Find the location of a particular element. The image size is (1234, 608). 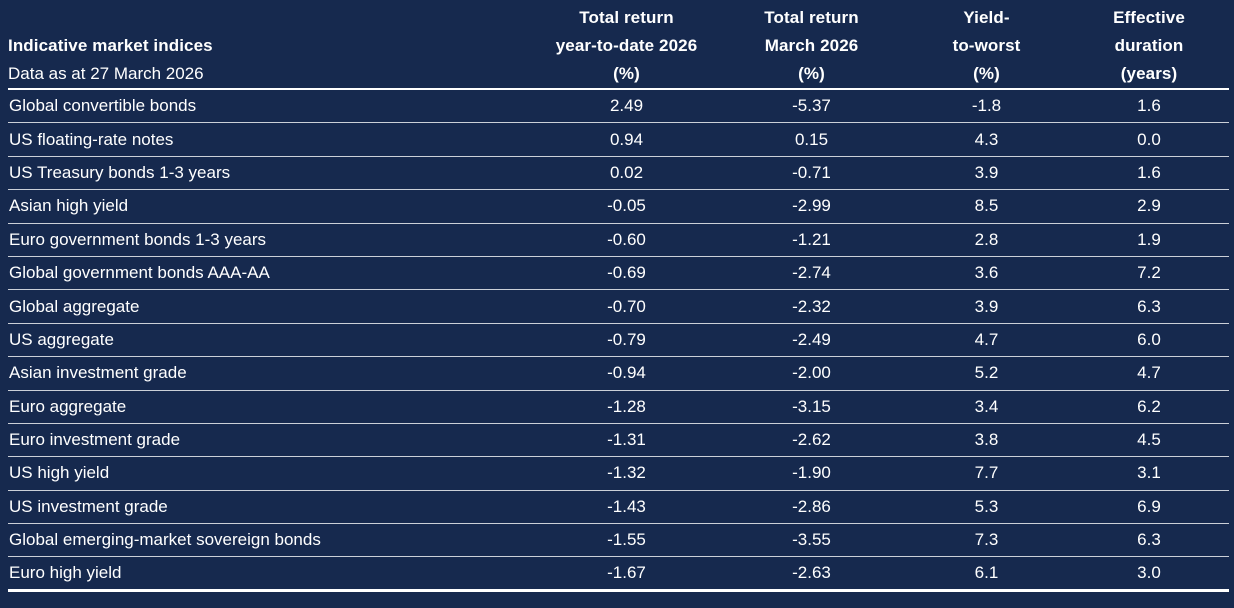

cell-value: -3.55 is located at coordinates (811, 540).